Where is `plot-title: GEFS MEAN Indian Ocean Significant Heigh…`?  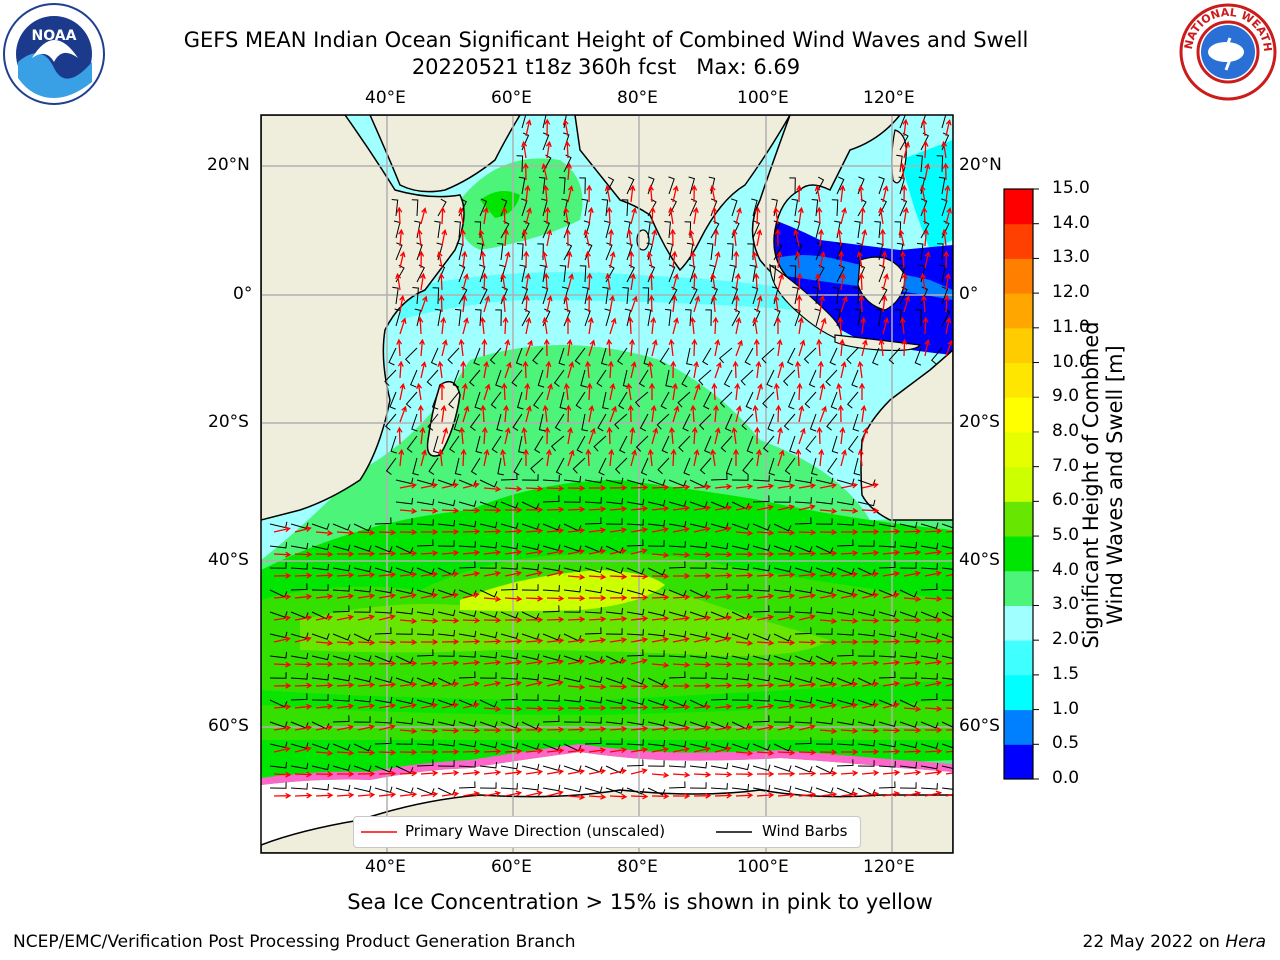 plot-title: GEFS MEAN Indian Ocean Significant Heigh… is located at coordinates (606, 40).